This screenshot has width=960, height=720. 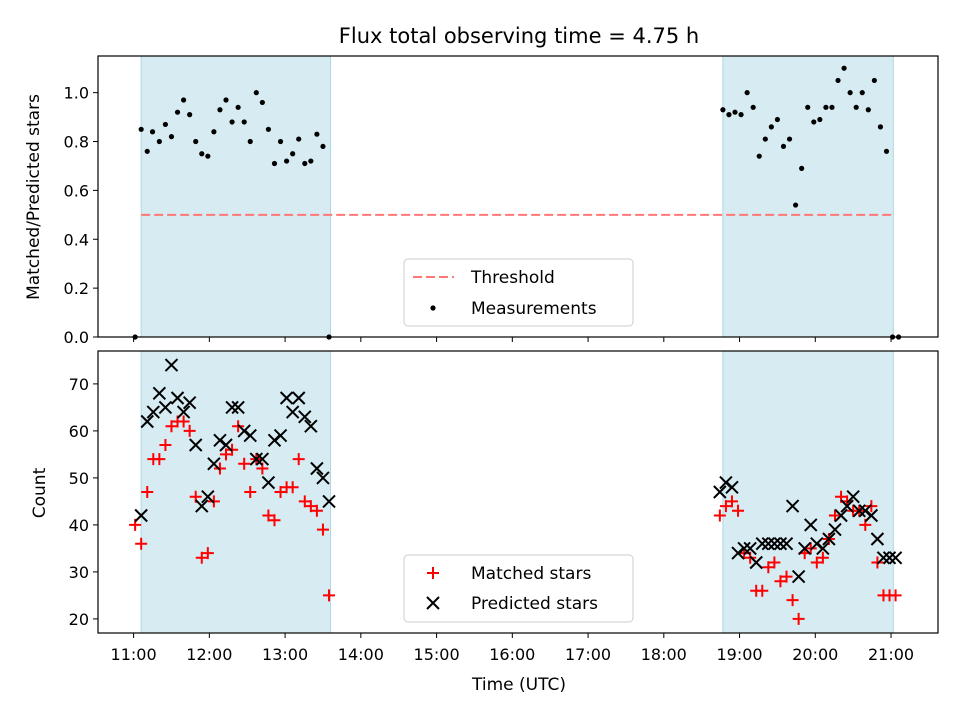 I want to click on x-tick-label: 20:00, so click(x=815, y=654).